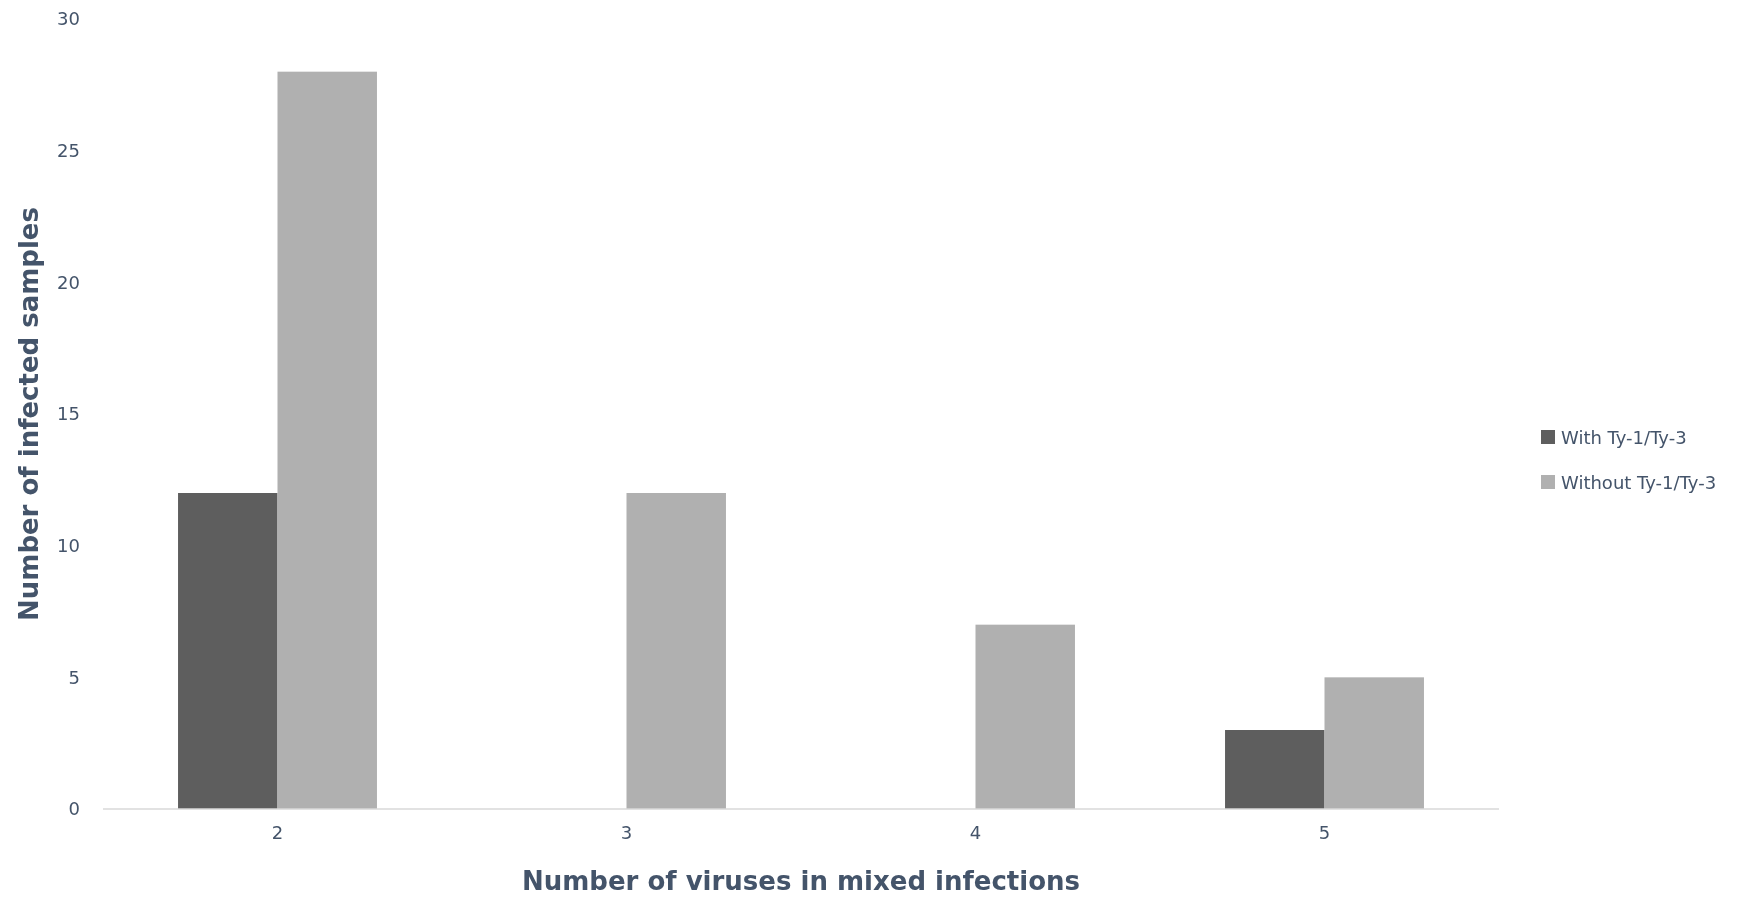 The width and height of the screenshot is (1754, 900). I want to click on y-tick-label: 20, so click(68, 282).